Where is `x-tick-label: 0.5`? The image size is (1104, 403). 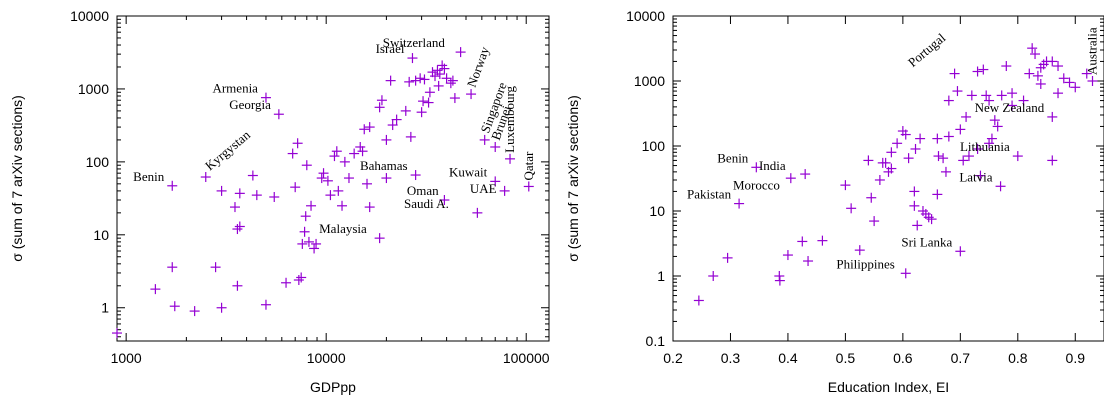 x-tick-label: 0.5 is located at coordinates (846, 358).